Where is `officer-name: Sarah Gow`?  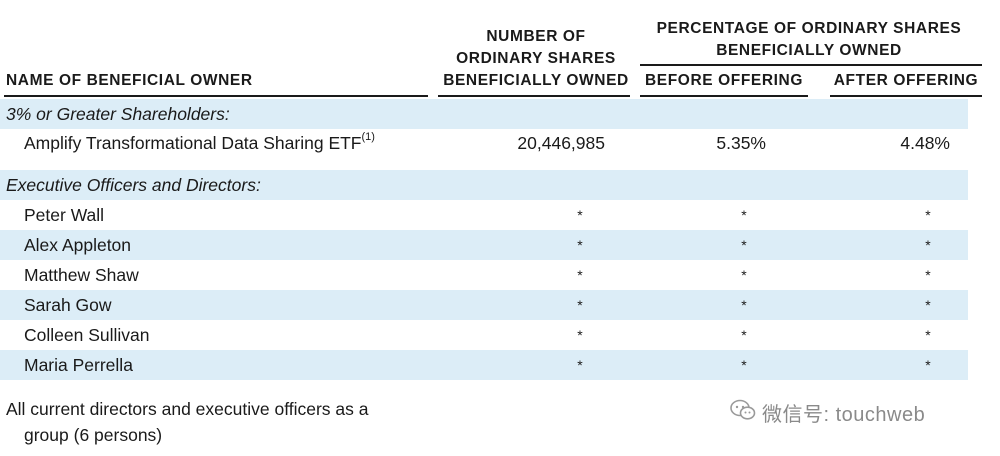
officer-name: Sarah Gow is located at coordinates (68, 305).